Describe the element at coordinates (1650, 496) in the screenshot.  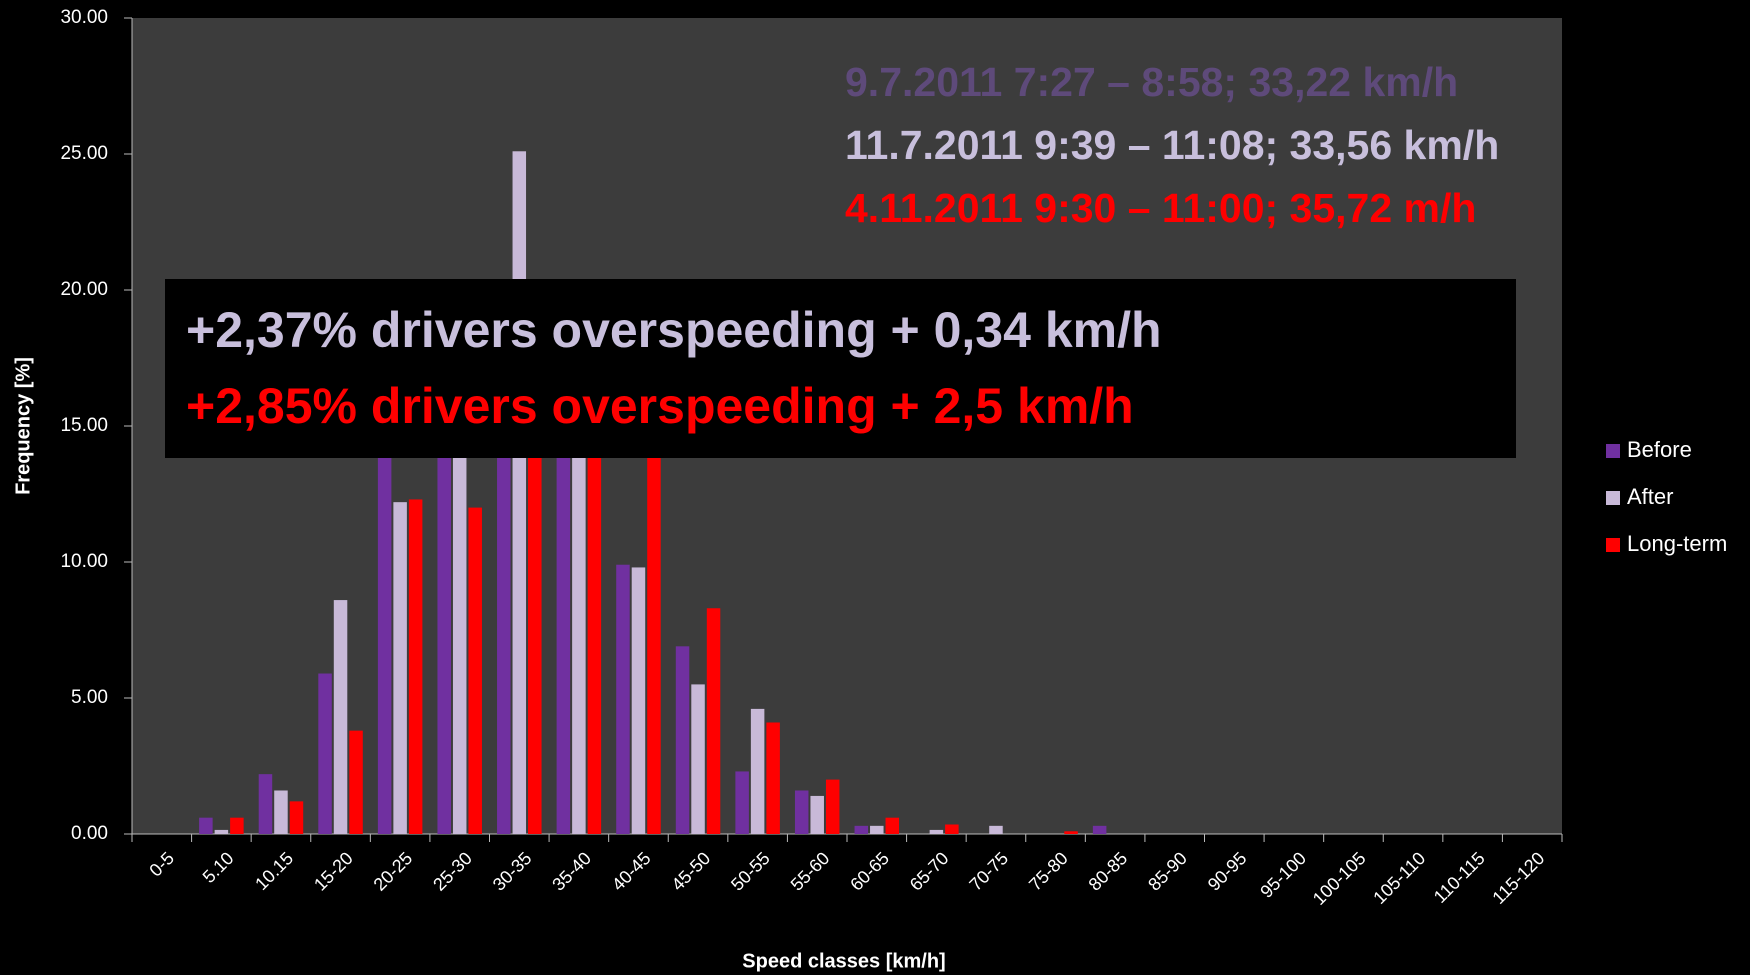
I see `legend-label: After` at that location.